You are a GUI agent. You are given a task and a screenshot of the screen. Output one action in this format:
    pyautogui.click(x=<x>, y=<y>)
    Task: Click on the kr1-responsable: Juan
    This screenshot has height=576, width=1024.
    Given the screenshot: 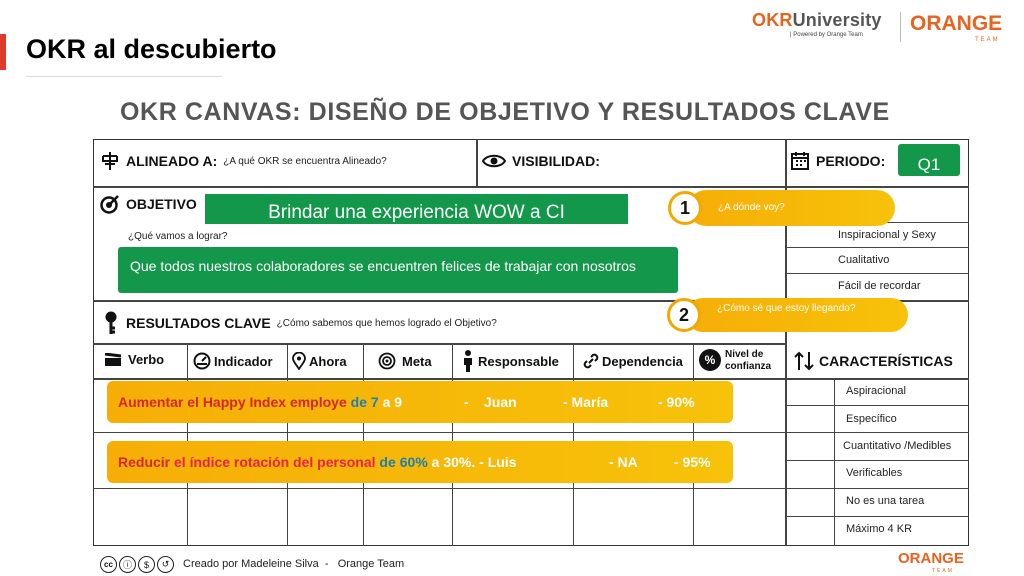 What is the action you would take?
    pyautogui.click(x=500, y=402)
    